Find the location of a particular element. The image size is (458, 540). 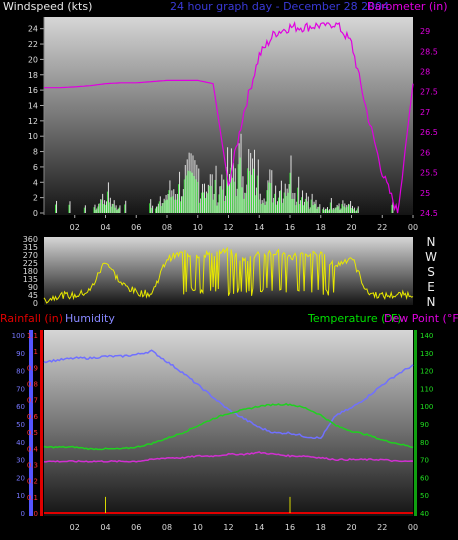

wind-x-tick-label: 06 is located at coordinates (136, 227).